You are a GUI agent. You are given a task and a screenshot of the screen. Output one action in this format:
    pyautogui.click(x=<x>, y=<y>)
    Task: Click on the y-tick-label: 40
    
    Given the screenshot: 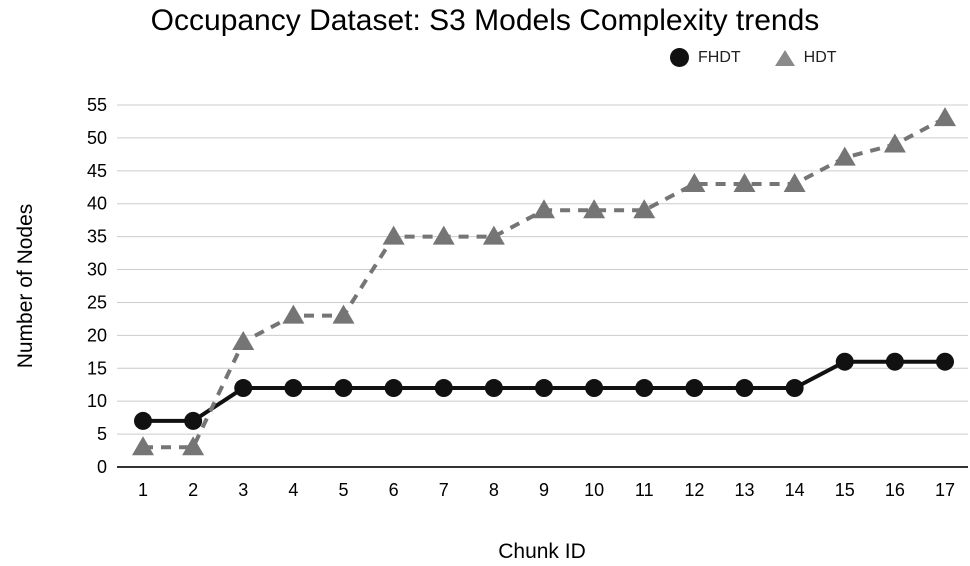 What is the action you would take?
    pyautogui.click(x=97, y=204)
    